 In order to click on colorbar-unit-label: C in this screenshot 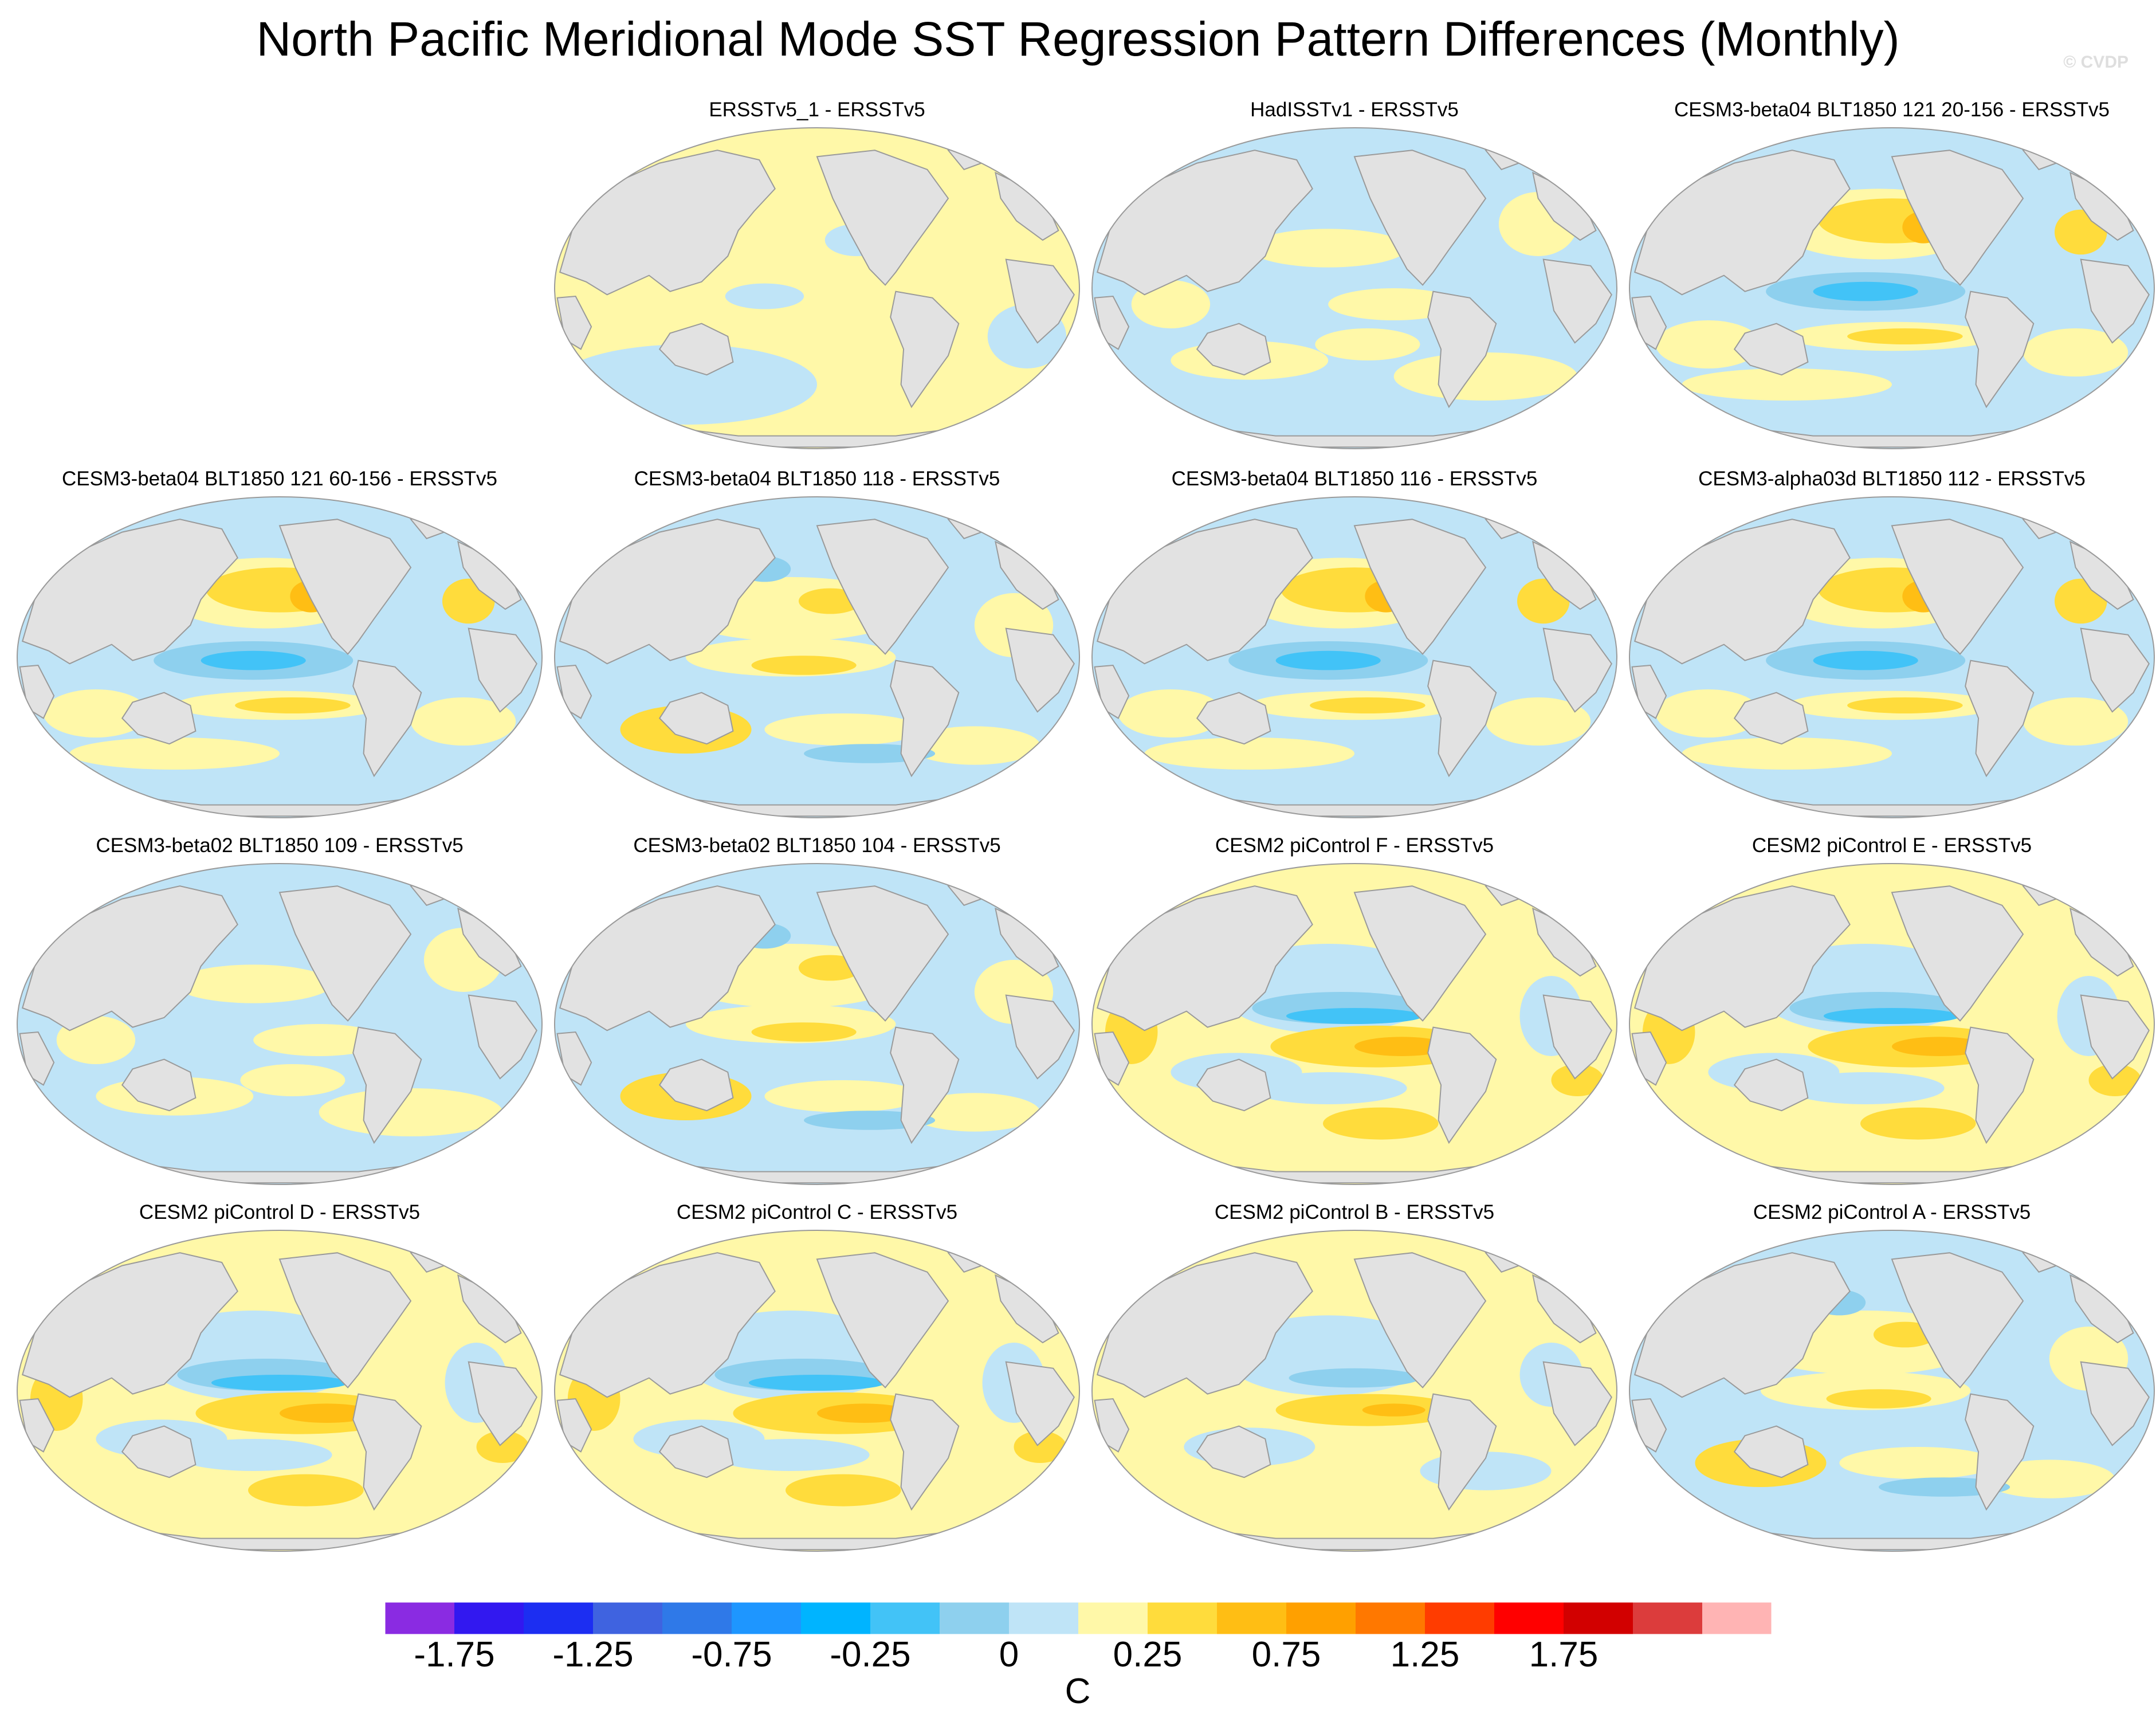, I will do `click(1078, 1692)`.